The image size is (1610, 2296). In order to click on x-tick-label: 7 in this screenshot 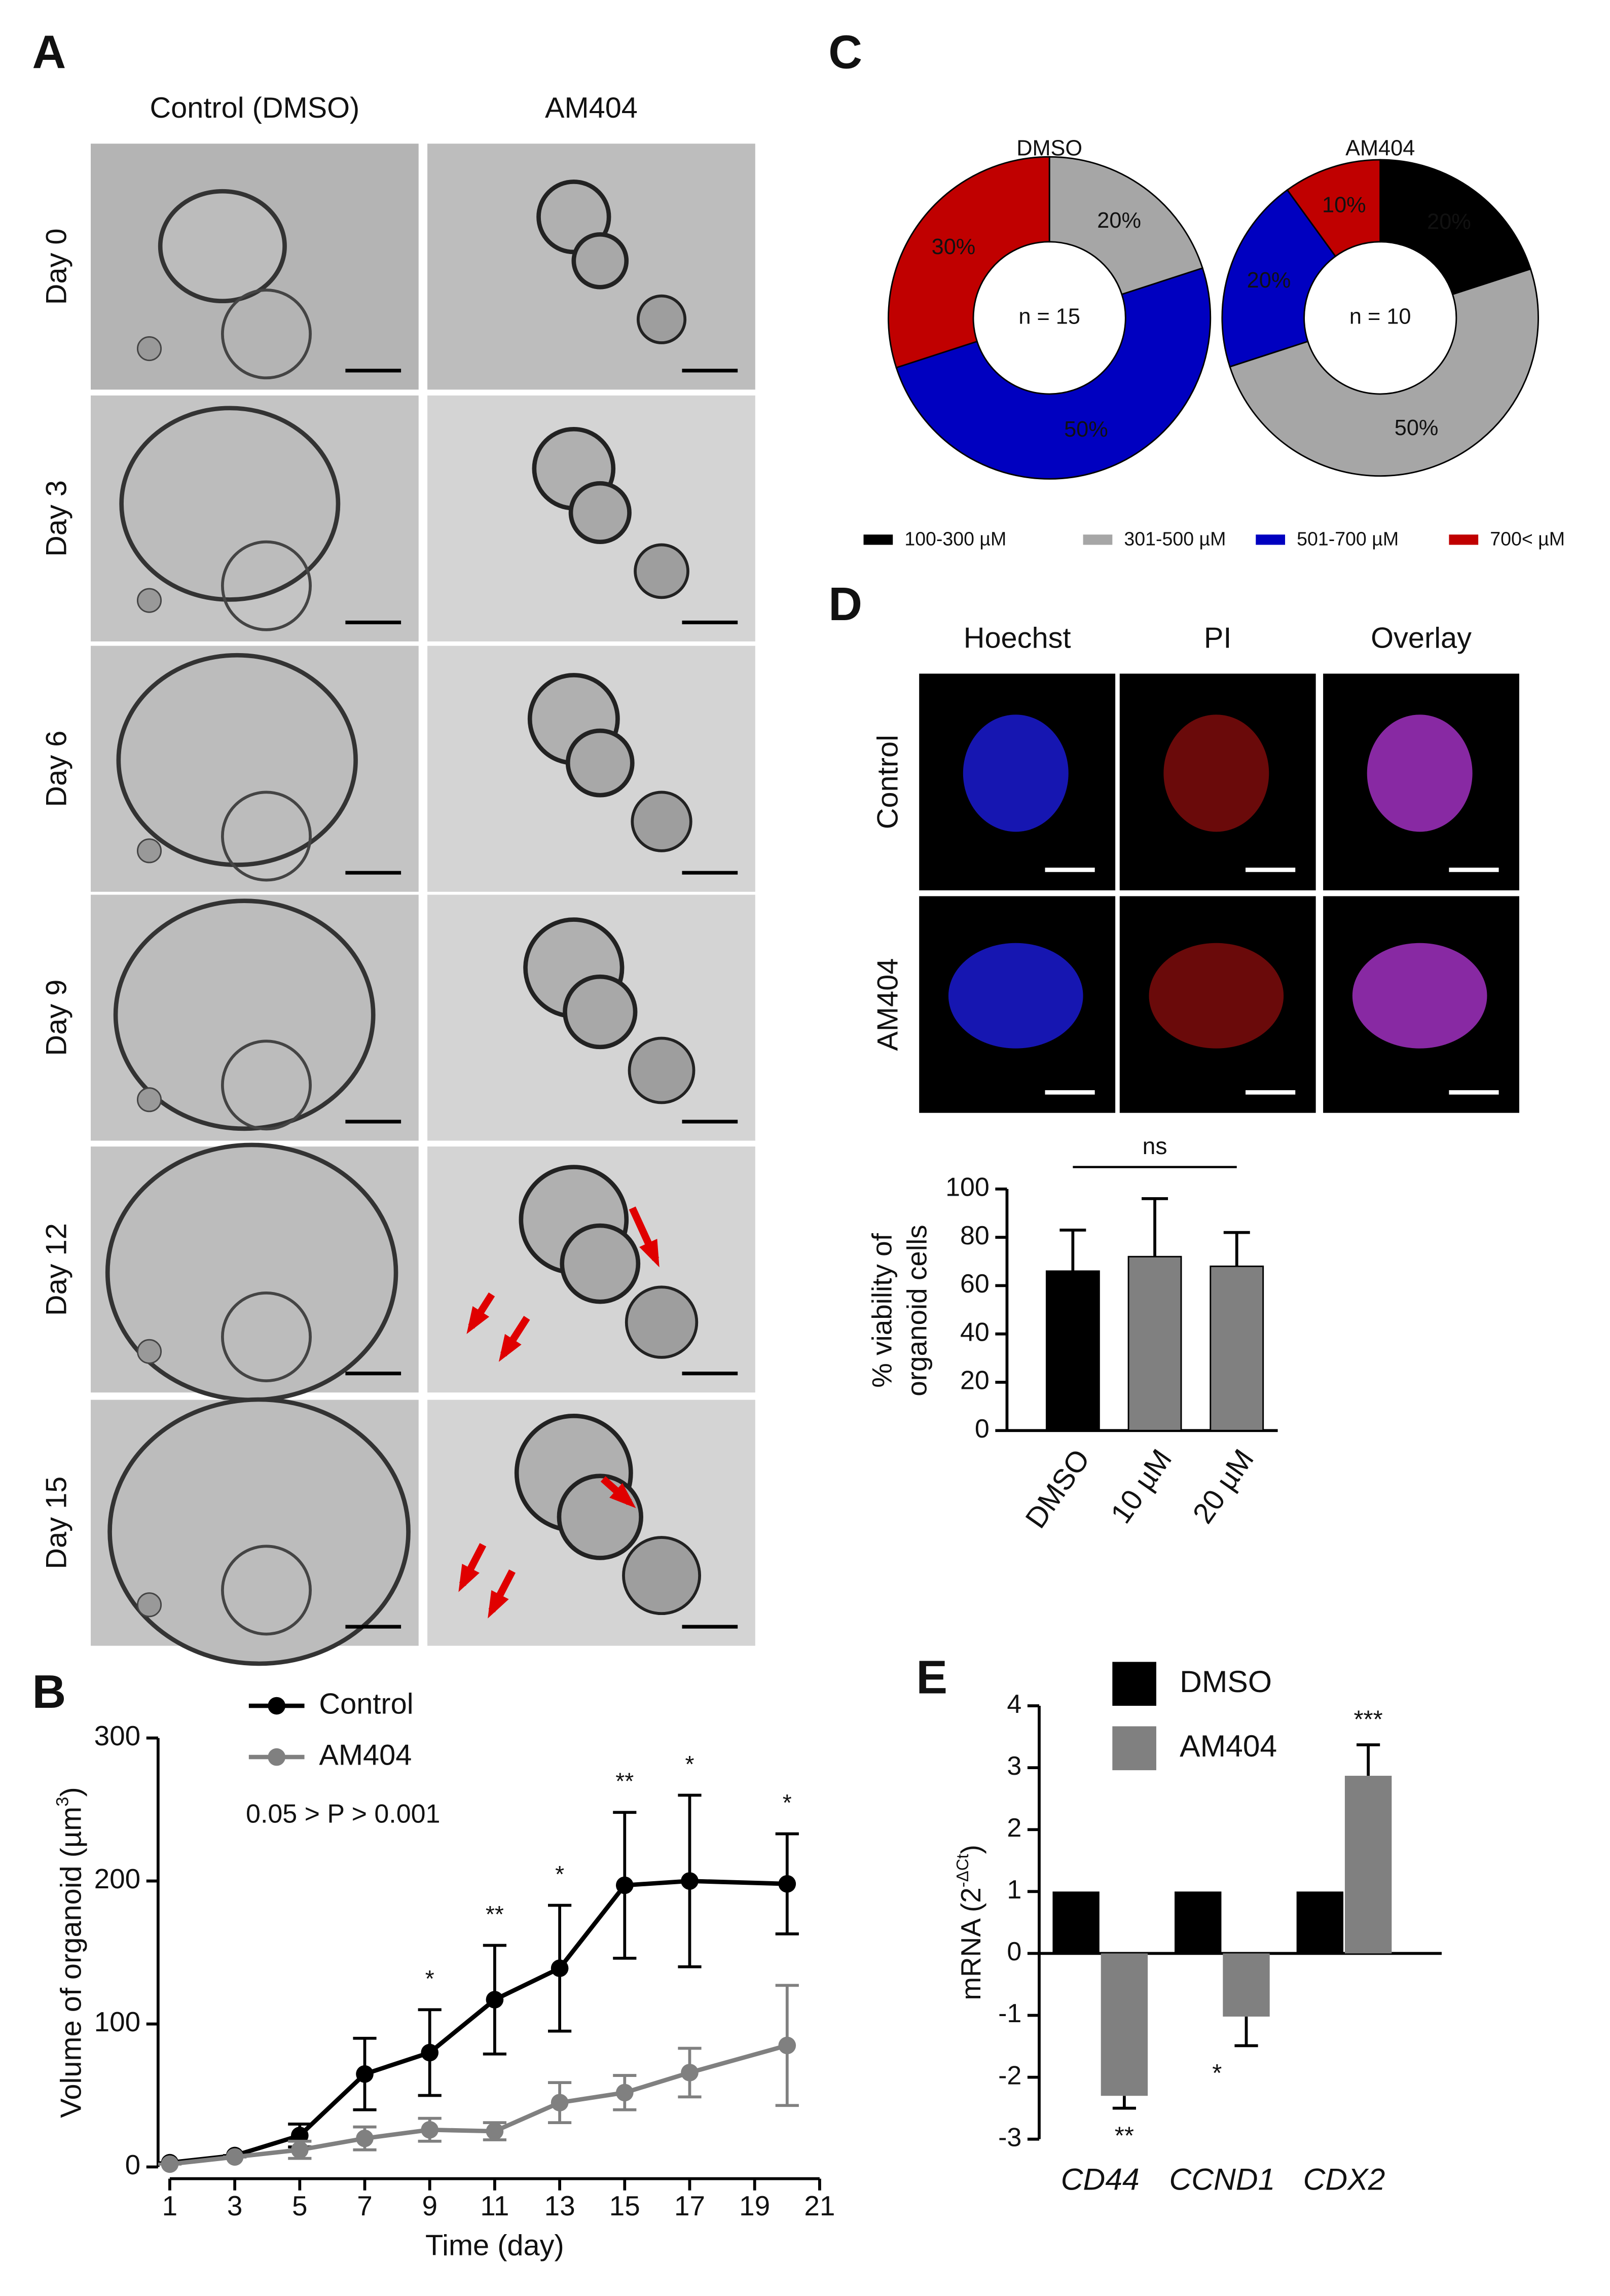, I will do `click(365, 2205)`.